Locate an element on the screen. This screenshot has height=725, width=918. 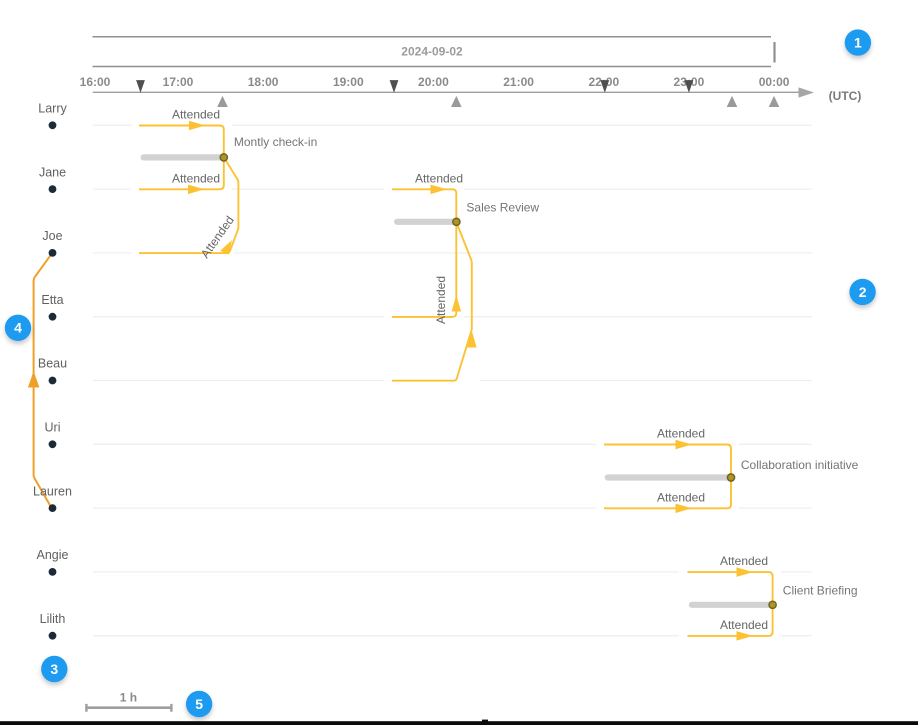
svg-text: Joe is located at coordinates (52, 236).